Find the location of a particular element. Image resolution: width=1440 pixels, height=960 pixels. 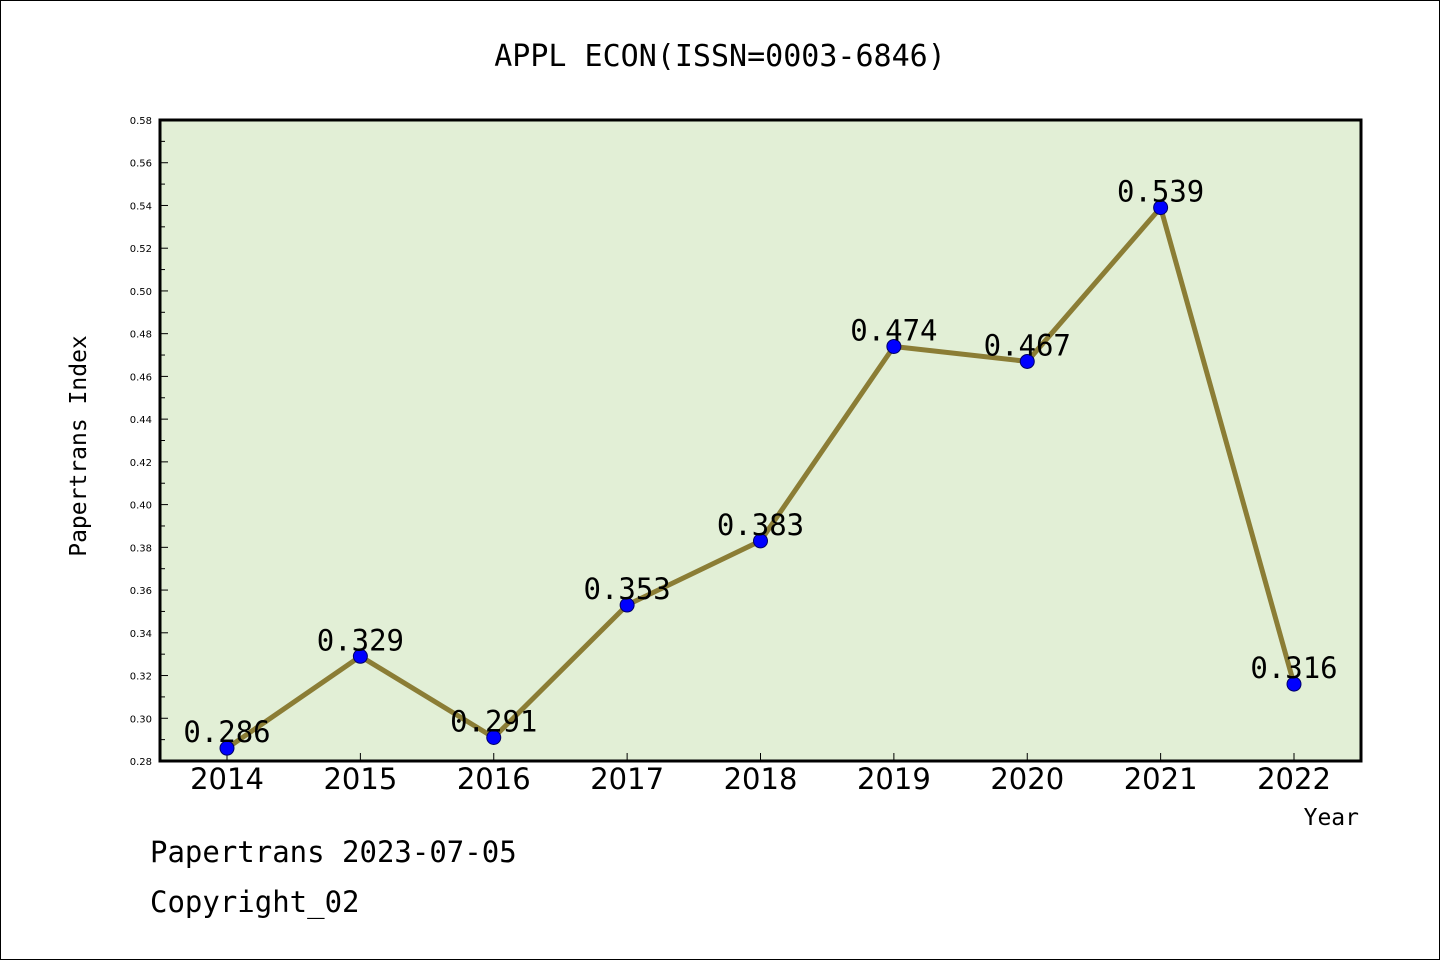

y-tick-label: 0.56 is located at coordinates (141, 164).